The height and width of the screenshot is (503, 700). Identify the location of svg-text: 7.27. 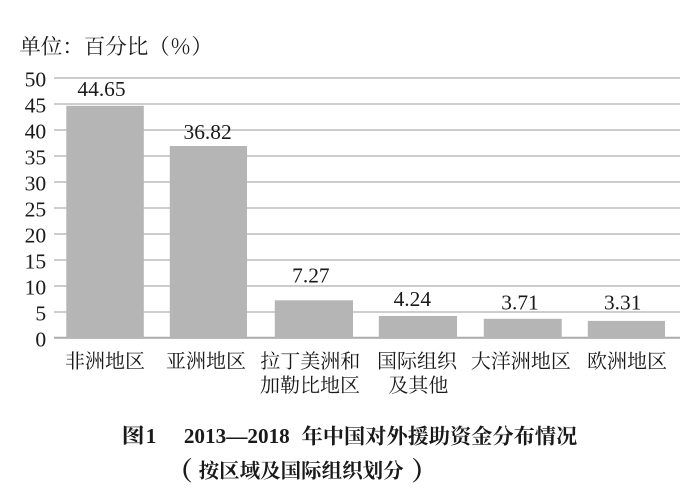
(311, 276).